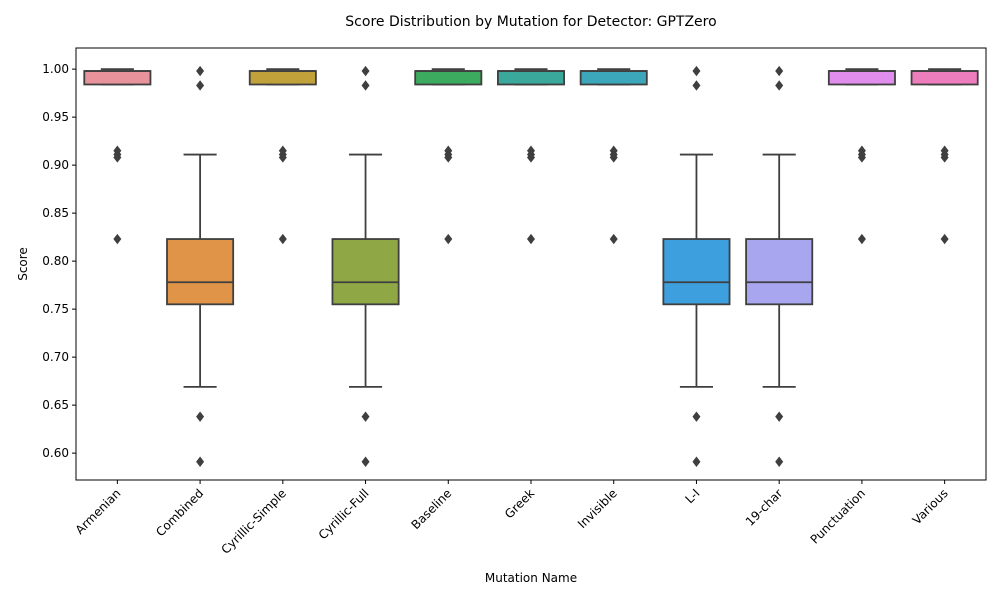  Describe the element at coordinates (597, 508) in the screenshot. I see `x-tick-label: Invisible` at that location.